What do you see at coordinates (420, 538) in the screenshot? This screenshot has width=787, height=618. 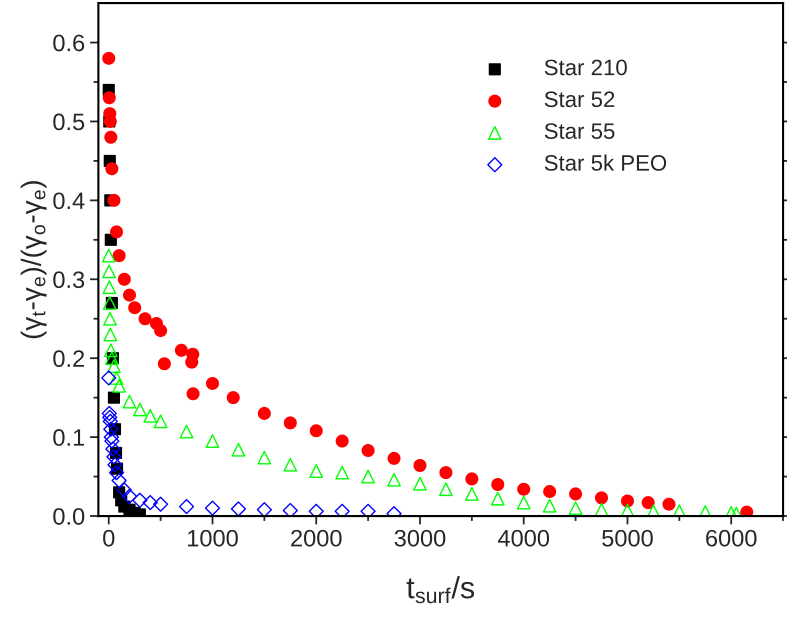 I see `x-tick-label: 3000` at bounding box center [420, 538].